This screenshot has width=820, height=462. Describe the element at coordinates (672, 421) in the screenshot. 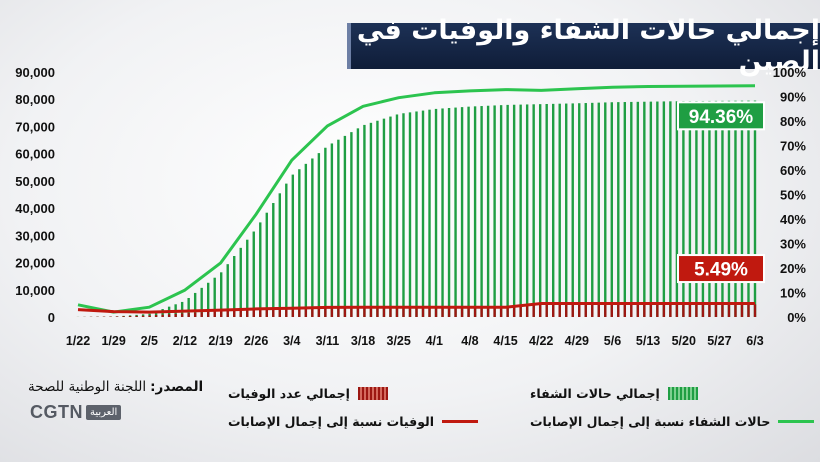

I see `legend-recovery-ratio: حالات الشفاء نسبة إلى إجمال الإصابات` at that location.